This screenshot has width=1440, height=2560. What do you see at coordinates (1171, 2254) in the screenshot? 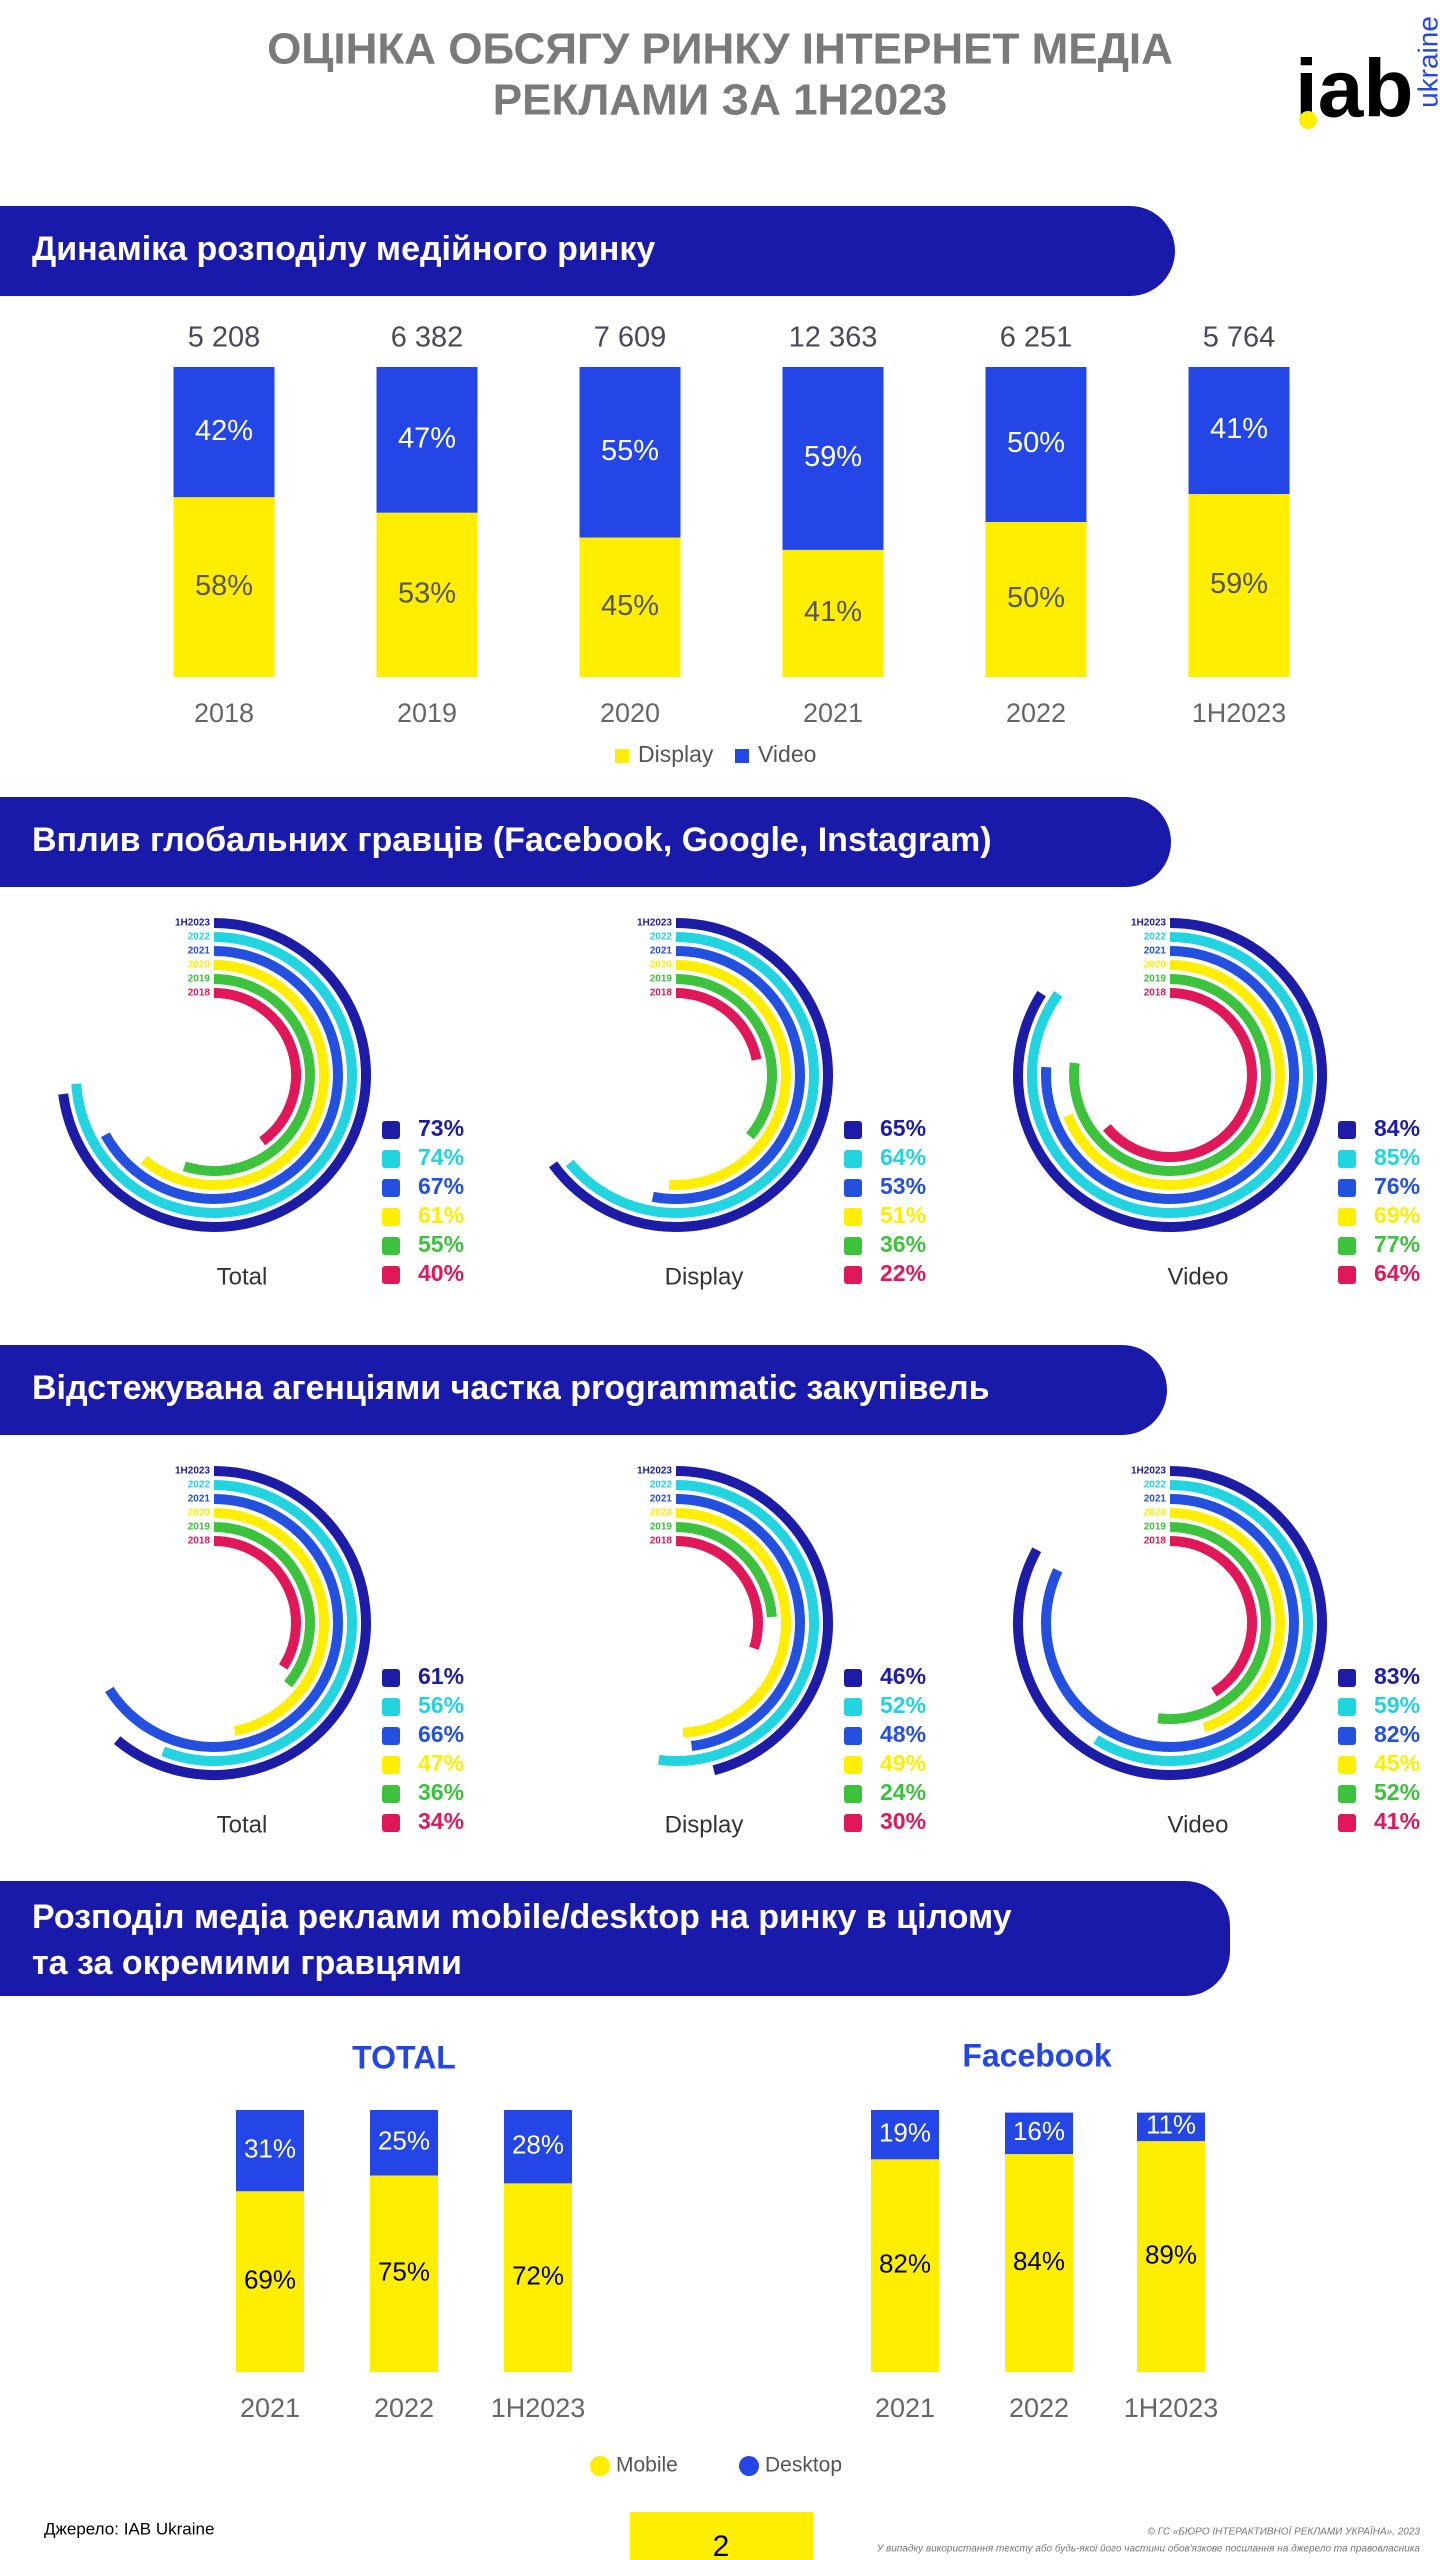
I see `bar-value-label: 89%` at bounding box center [1171, 2254].